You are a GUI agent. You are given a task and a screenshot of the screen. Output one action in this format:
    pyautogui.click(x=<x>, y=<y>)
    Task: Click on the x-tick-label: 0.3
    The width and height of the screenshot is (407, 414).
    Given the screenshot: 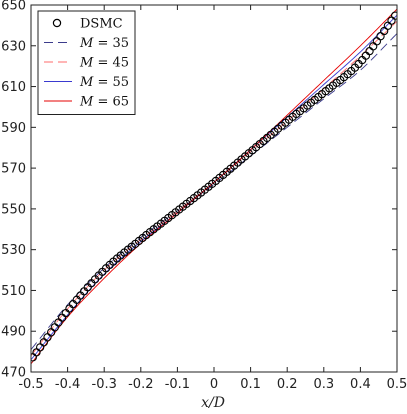 What is the action you would take?
    pyautogui.click(x=323, y=384)
    